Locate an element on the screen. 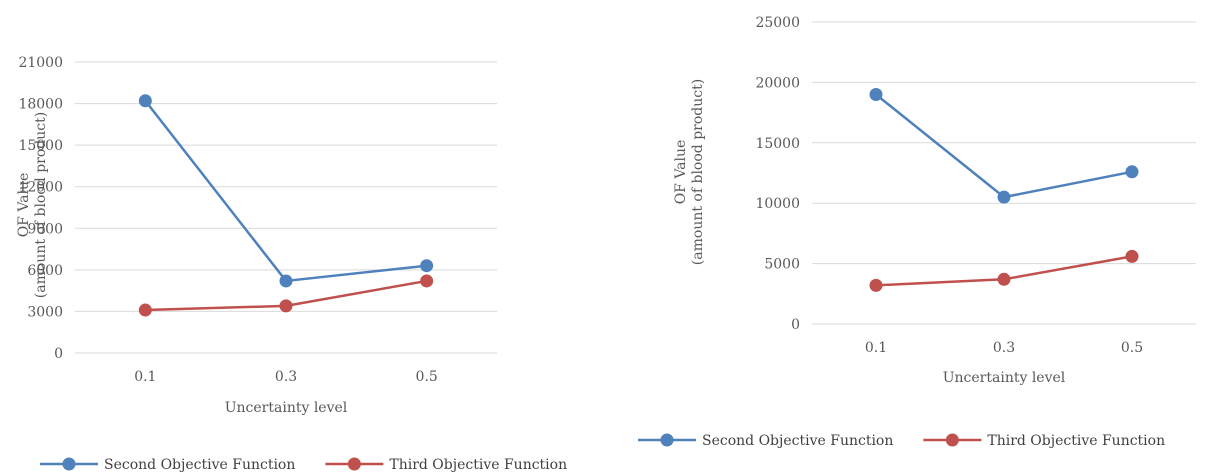 The width and height of the screenshot is (1206, 475). y-tick-label: 12000 is located at coordinates (40, 188).